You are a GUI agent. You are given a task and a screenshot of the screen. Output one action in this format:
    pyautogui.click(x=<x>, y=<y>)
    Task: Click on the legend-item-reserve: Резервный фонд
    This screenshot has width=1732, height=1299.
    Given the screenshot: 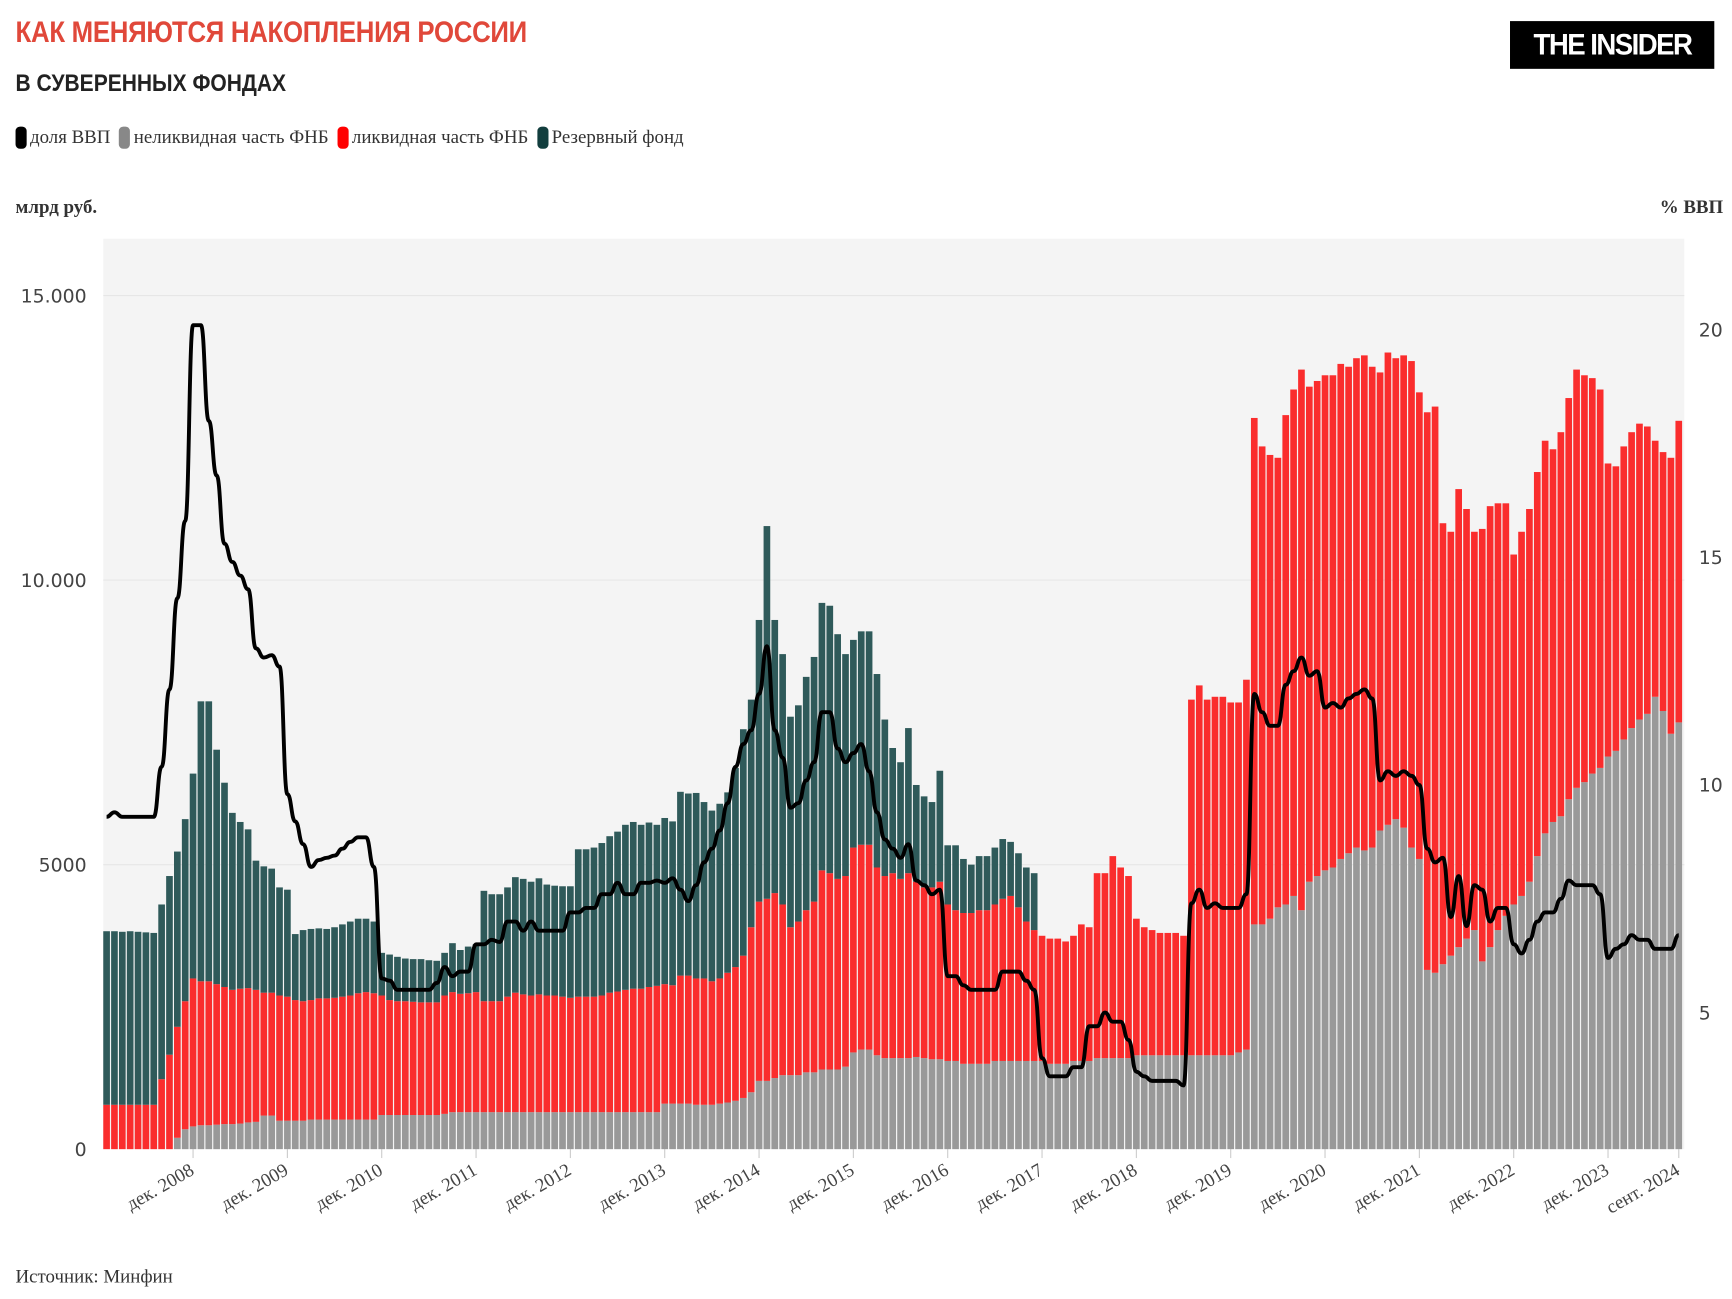 What is the action you would take?
    pyautogui.click(x=610, y=137)
    